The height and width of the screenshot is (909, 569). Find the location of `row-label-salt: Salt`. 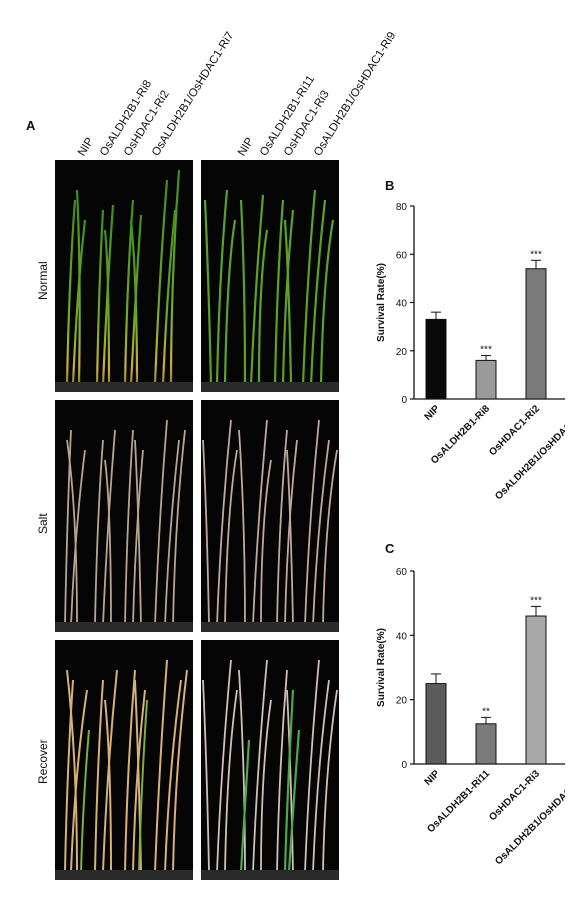

row-label-salt: Salt is located at coordinates (43, 523).